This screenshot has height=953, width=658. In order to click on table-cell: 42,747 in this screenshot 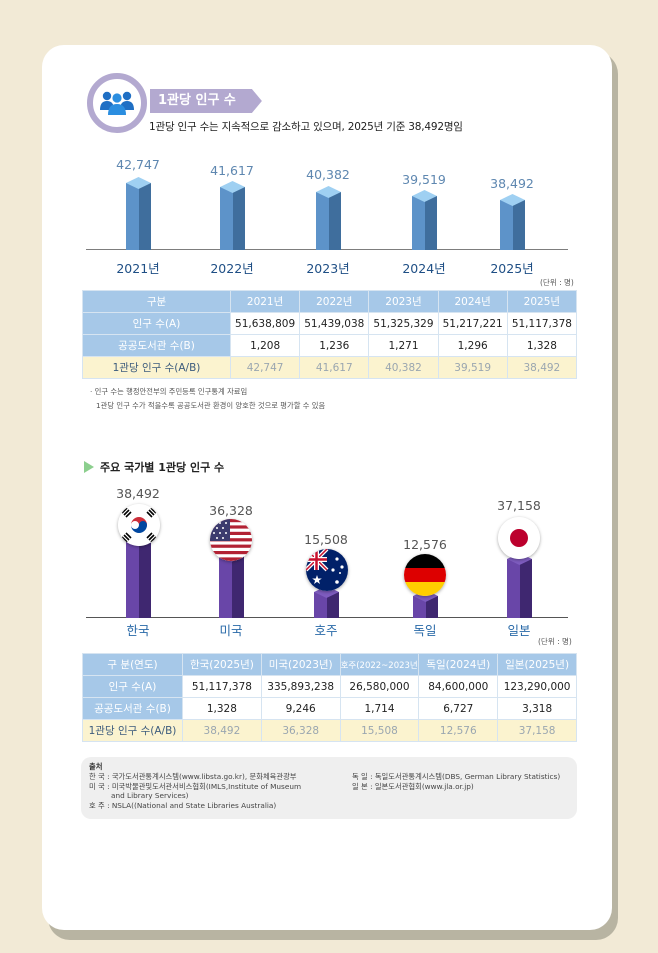, I will do `click(265, 367)`.